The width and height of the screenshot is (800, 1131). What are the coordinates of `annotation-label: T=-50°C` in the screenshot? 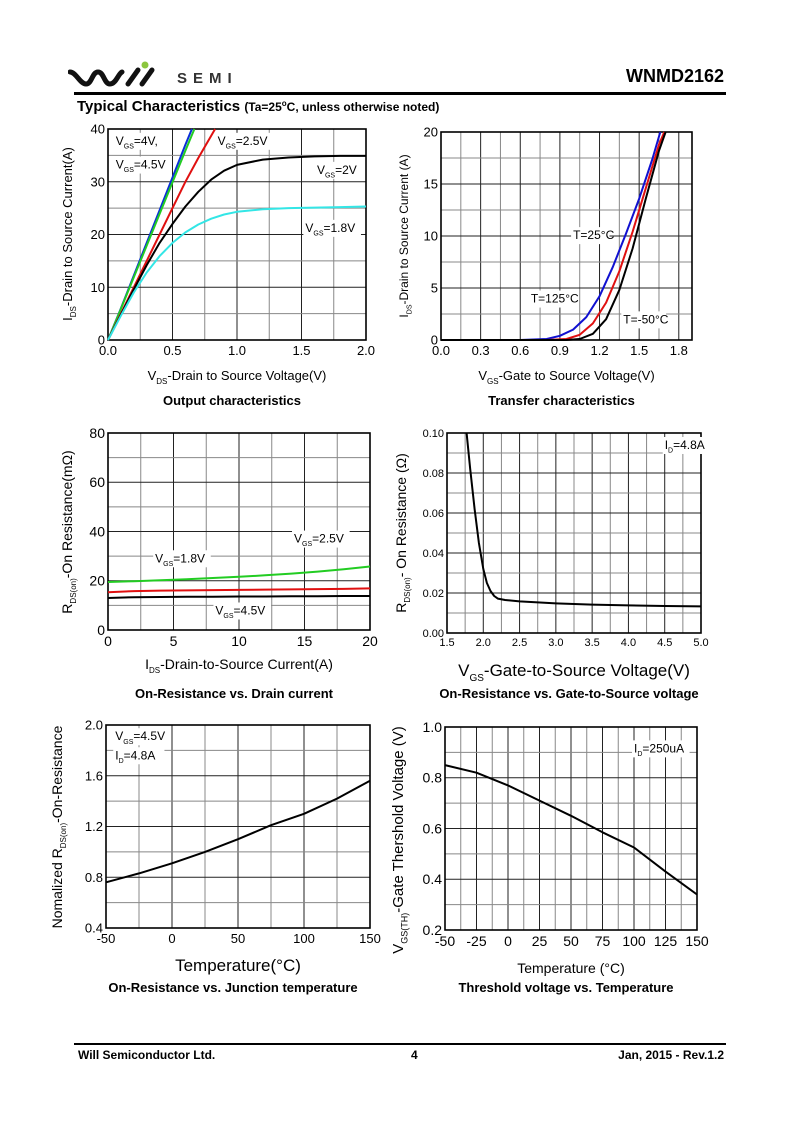 It's located at (645, 319).